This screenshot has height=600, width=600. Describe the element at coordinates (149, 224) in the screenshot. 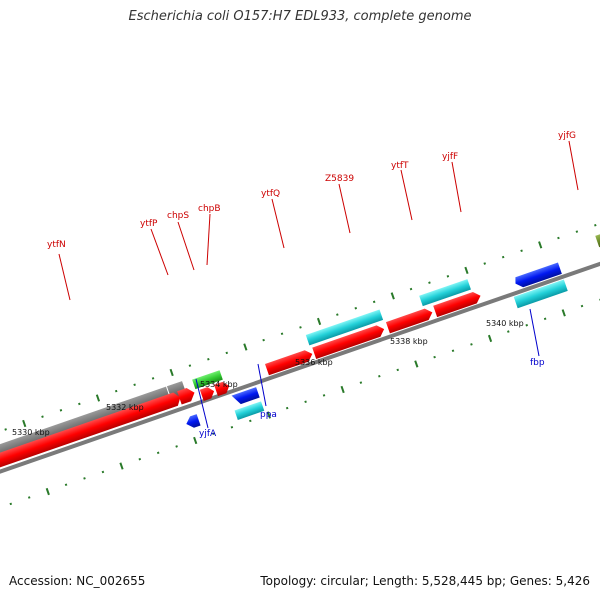

I see `gene-label-ytfP: ytfP` at that location.